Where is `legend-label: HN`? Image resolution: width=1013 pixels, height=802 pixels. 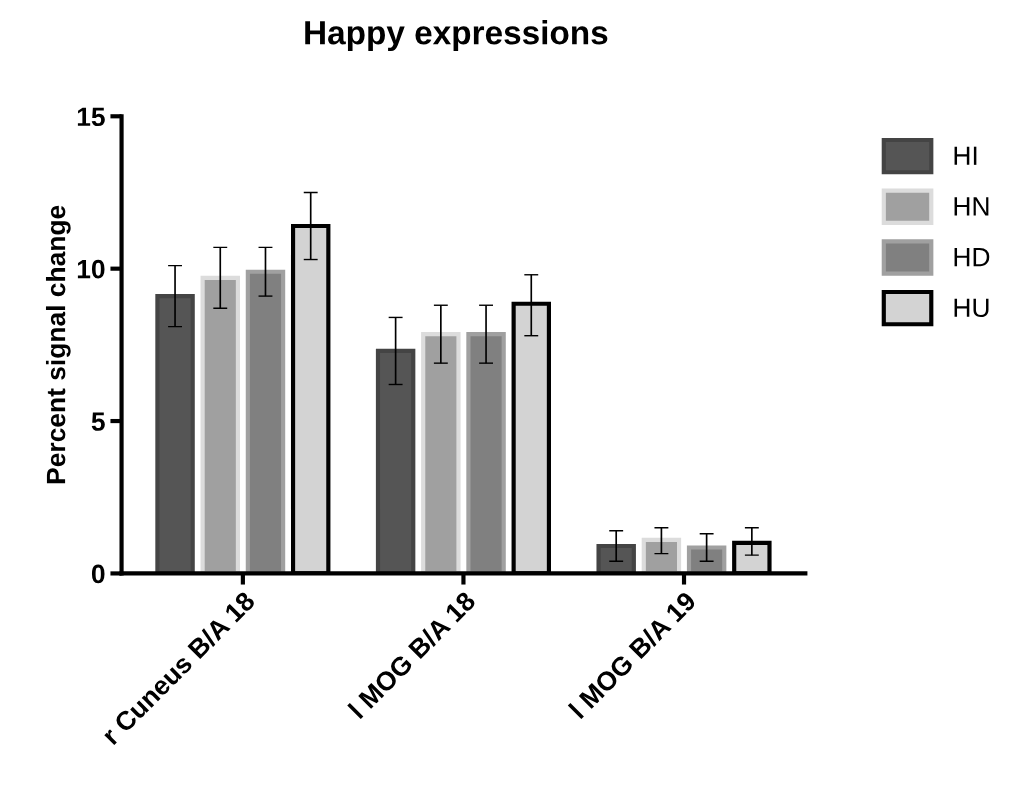 legend-label: HN is located at coordinates (971, 206).